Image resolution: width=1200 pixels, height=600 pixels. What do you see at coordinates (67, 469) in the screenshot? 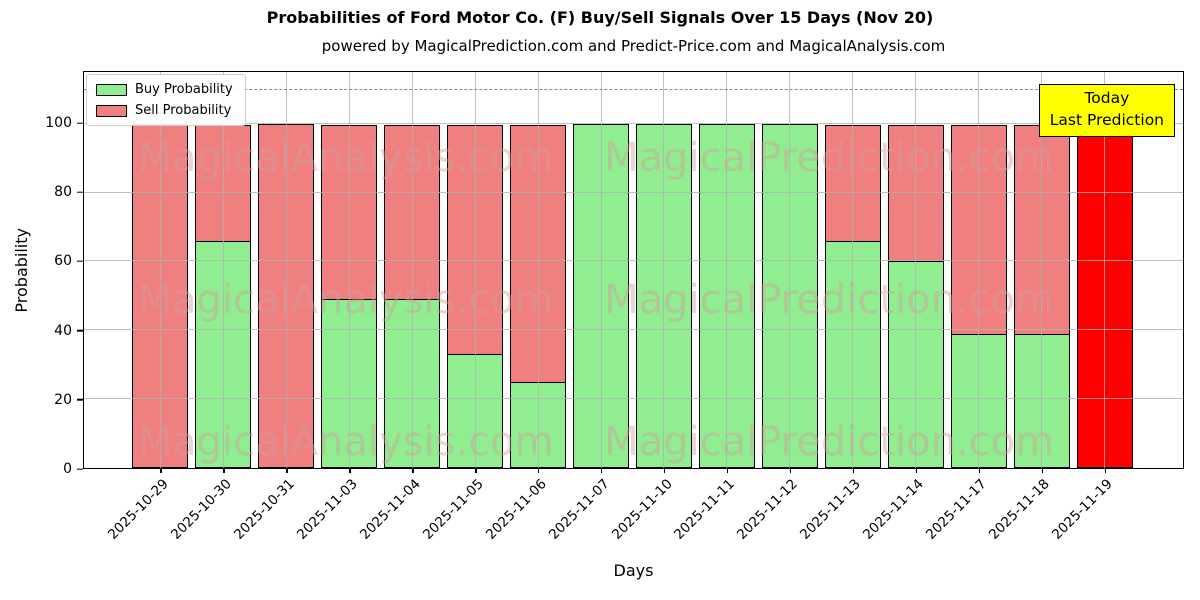
I see `y-tick-label: 0` at bounding box center [67, 469].